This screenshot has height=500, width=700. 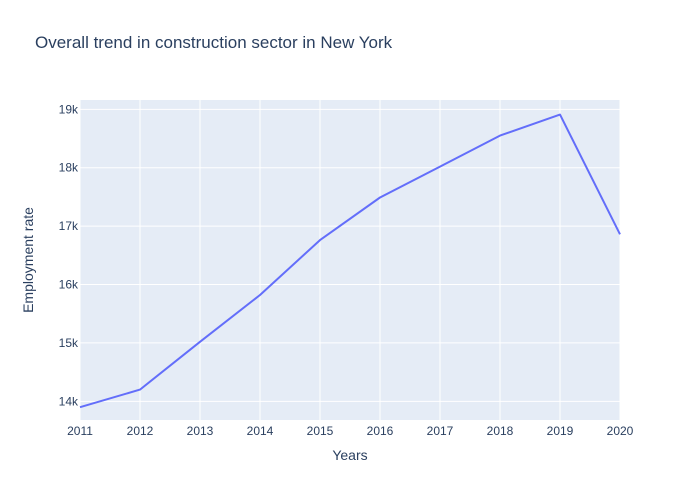 What do you see at coordinates (500, 431) in the screenshot?
I see `x-tick-label: 2018` at bounding box center [500, 431].